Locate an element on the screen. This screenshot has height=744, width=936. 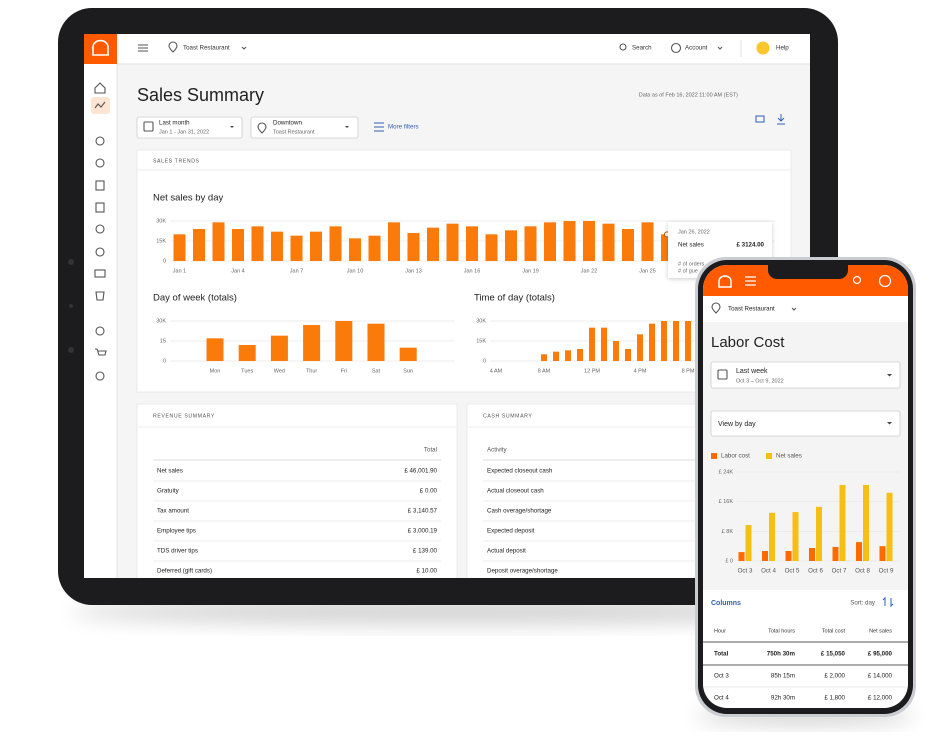
sort-label: Sort: day is located at coordinates (863, 603).